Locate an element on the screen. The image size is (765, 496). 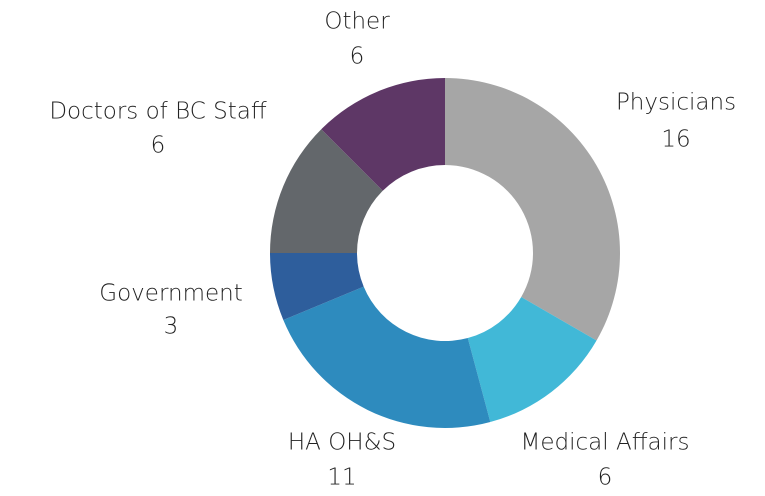
category-label: Other is located at coordinates (357, 22).